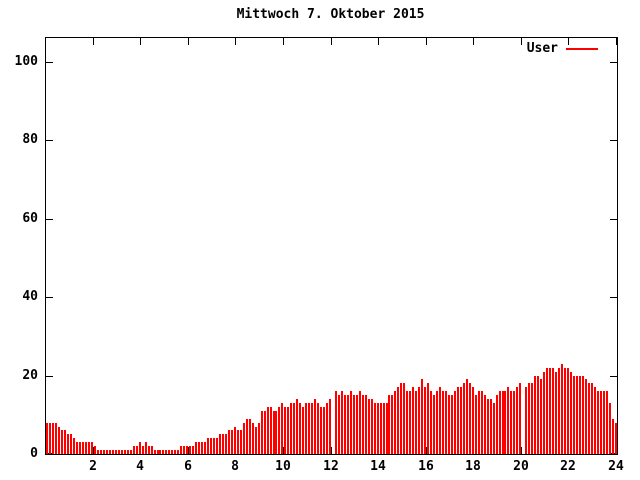  What do you see at coordinates (30, 218) in the screenshot?
I see `y-tick-label: 60` at bounding box center [30, 218].